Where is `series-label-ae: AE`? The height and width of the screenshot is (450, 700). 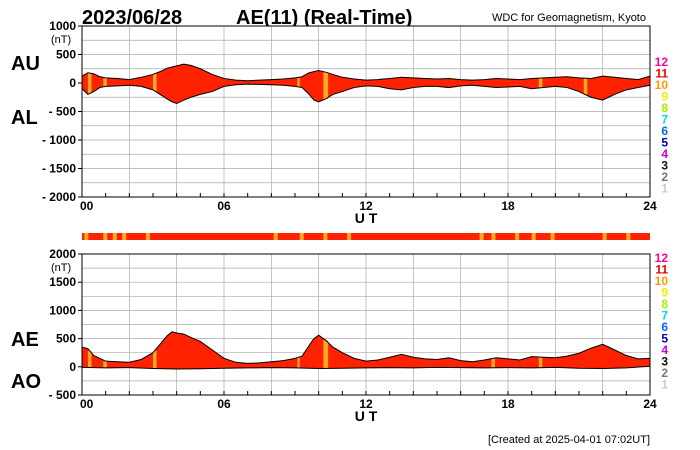
series-label-ae: AE is located at coordinates (25, 340).